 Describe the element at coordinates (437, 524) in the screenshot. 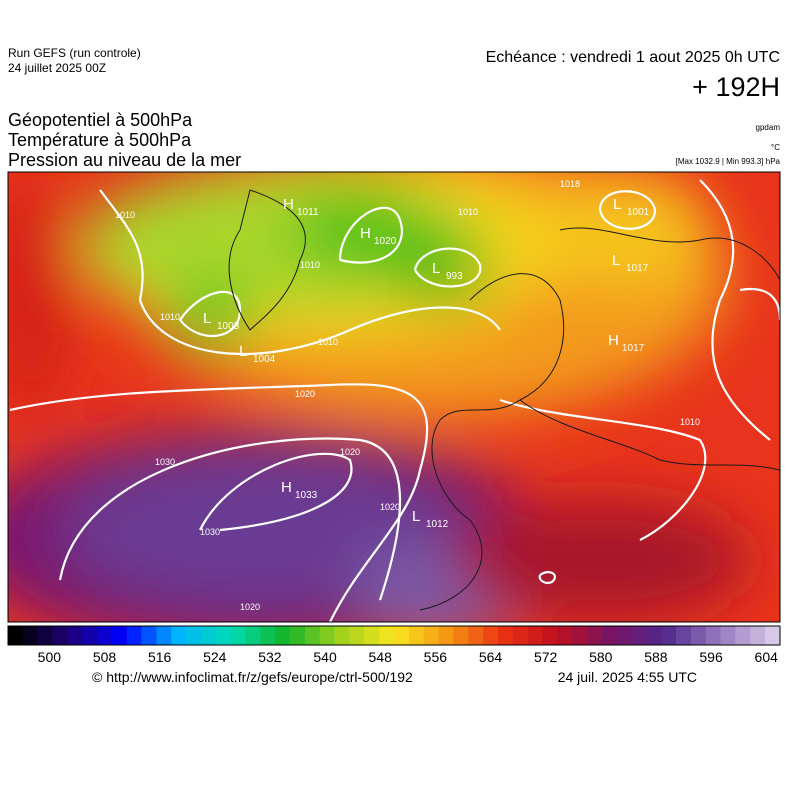

I see `center-value: 1012` at that location.